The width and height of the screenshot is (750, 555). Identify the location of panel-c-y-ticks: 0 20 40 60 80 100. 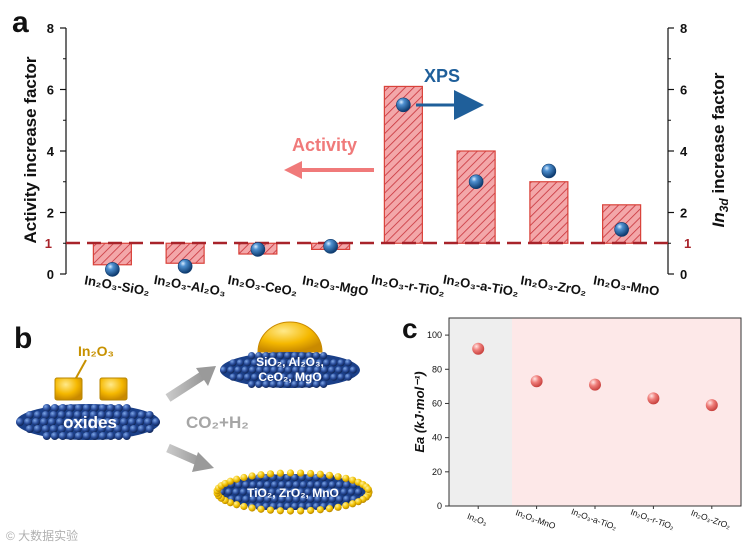
(438, 420).